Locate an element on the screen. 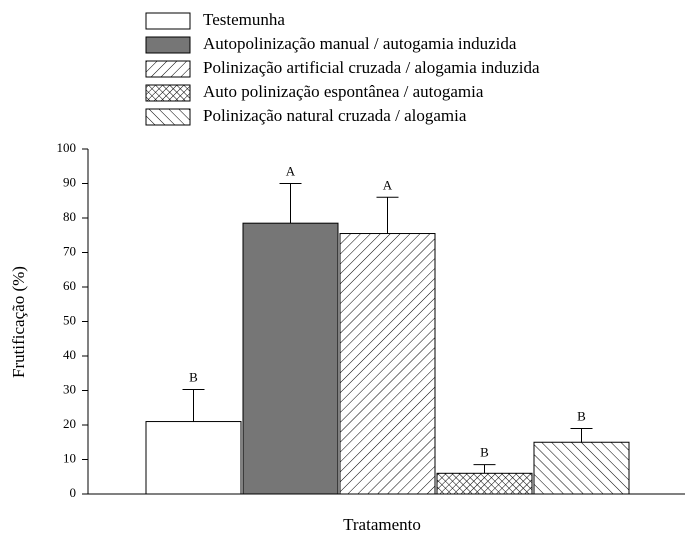 This screenshot has height=536, width=685. legend-label: Polinização natural cruzada / alogamia is located at coordinates (335, 115).